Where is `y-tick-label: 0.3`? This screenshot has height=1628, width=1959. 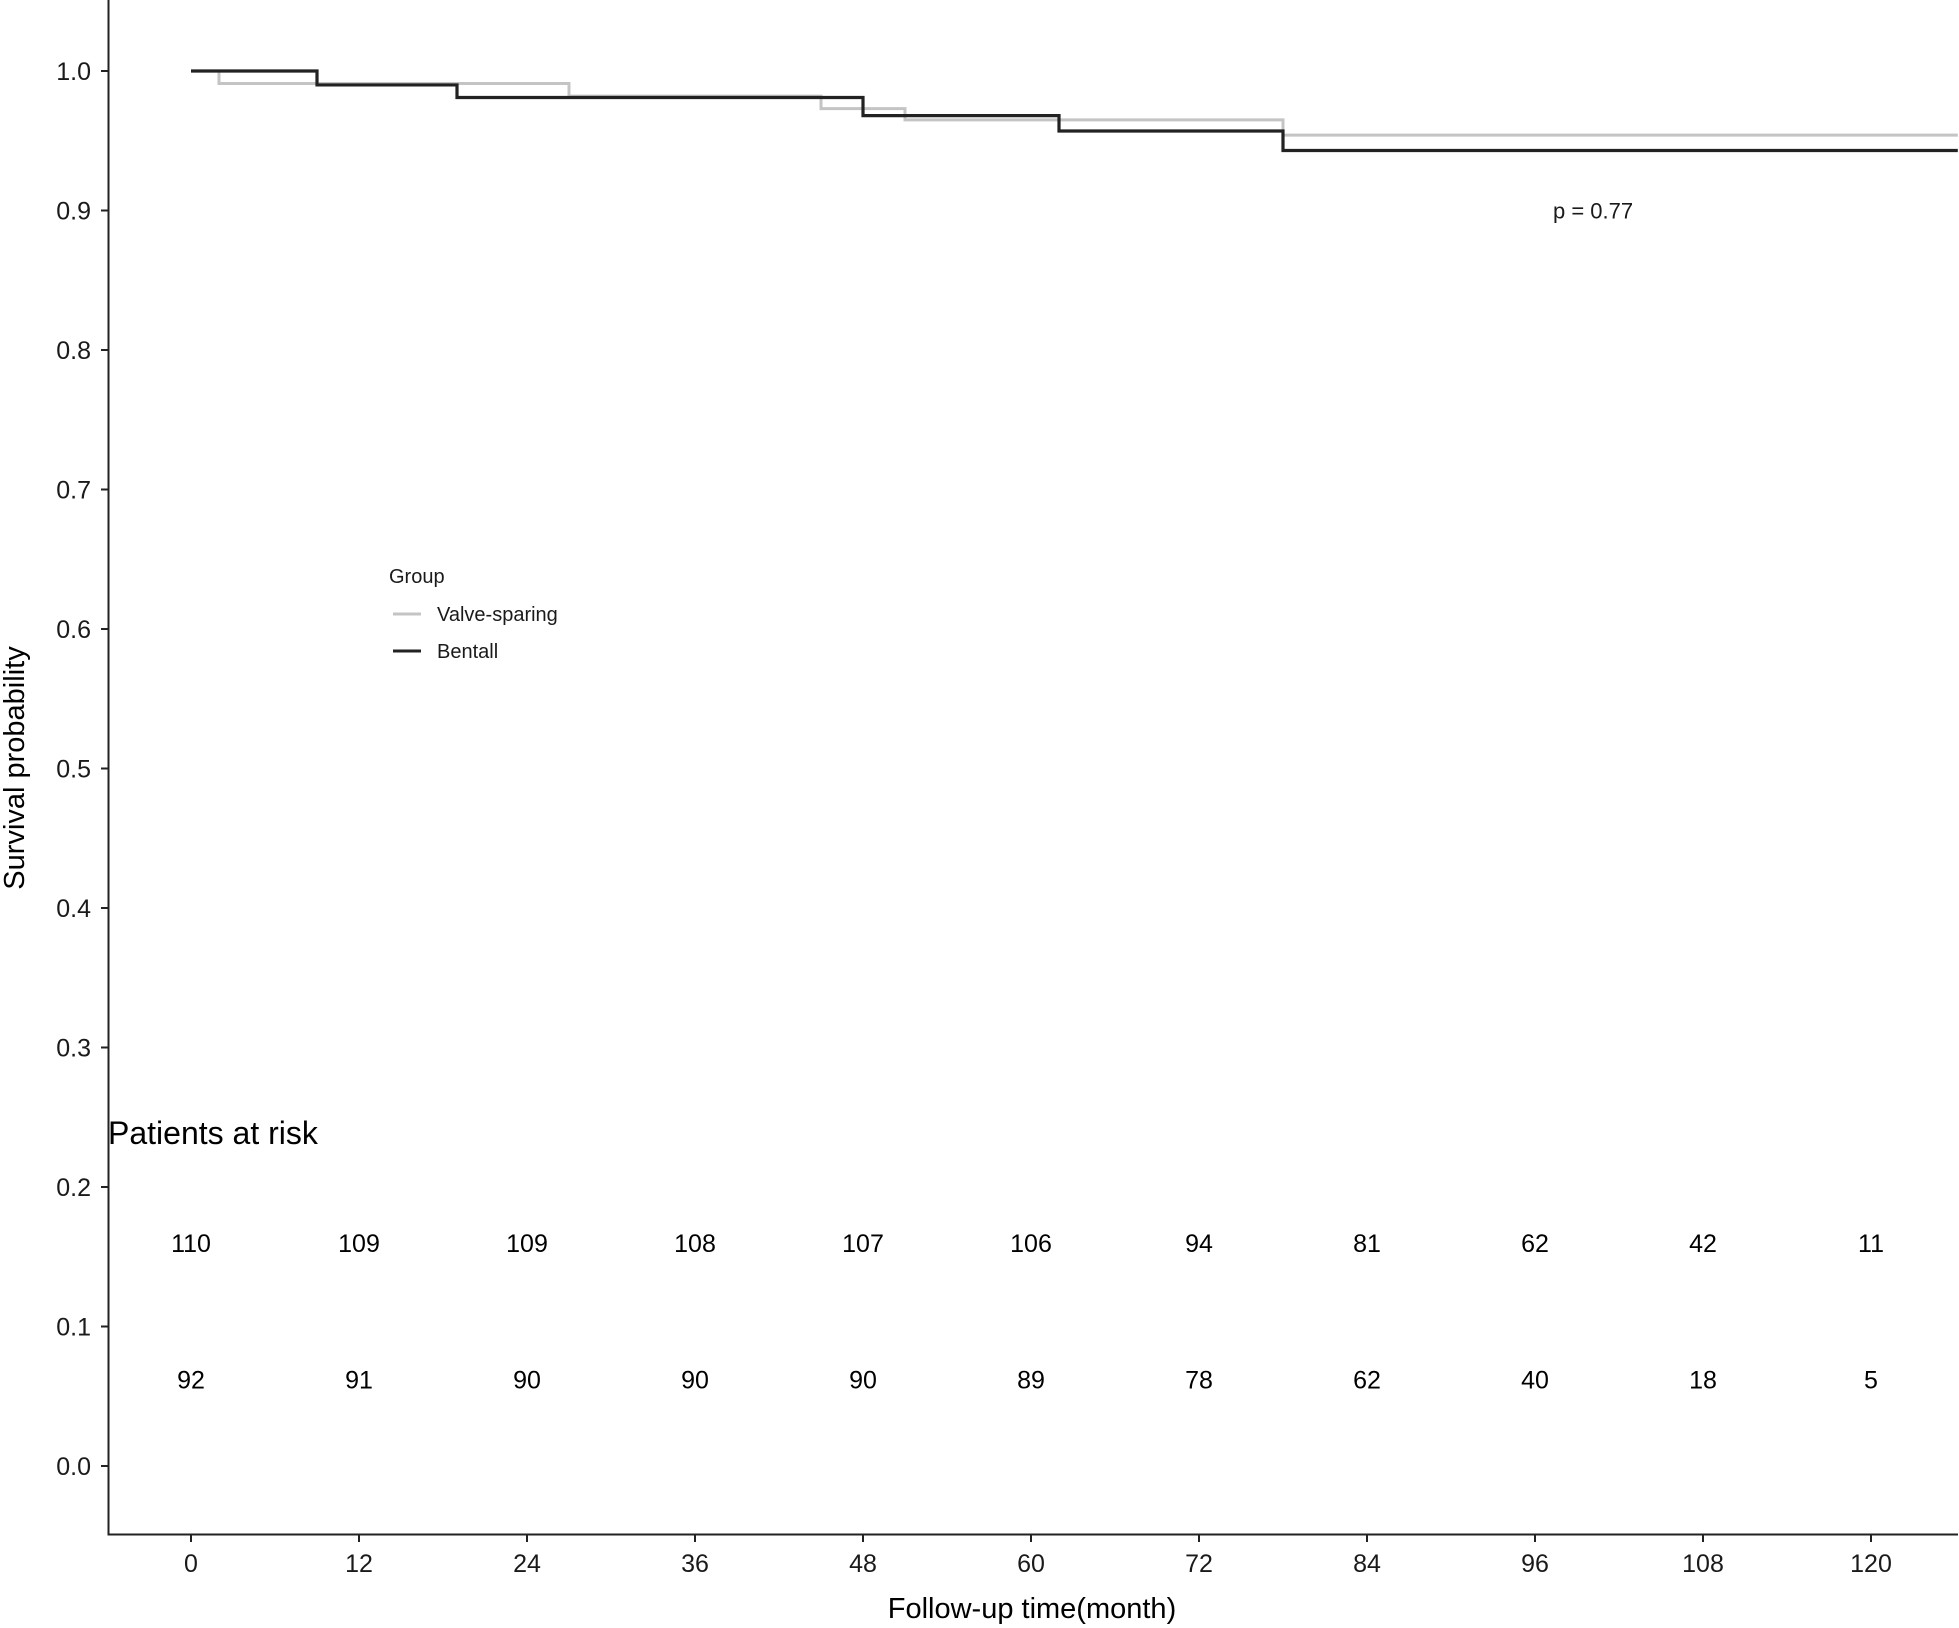
y-tick-label: 0.3 is located at coordinates (73, 1049).